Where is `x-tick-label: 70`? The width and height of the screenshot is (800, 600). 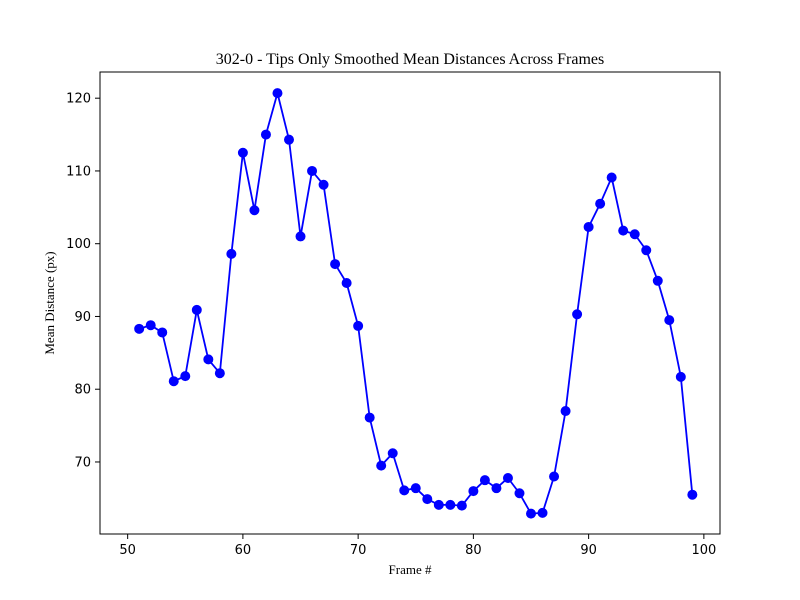 x-tick-label: 70 is located at coordinates (358, 550).